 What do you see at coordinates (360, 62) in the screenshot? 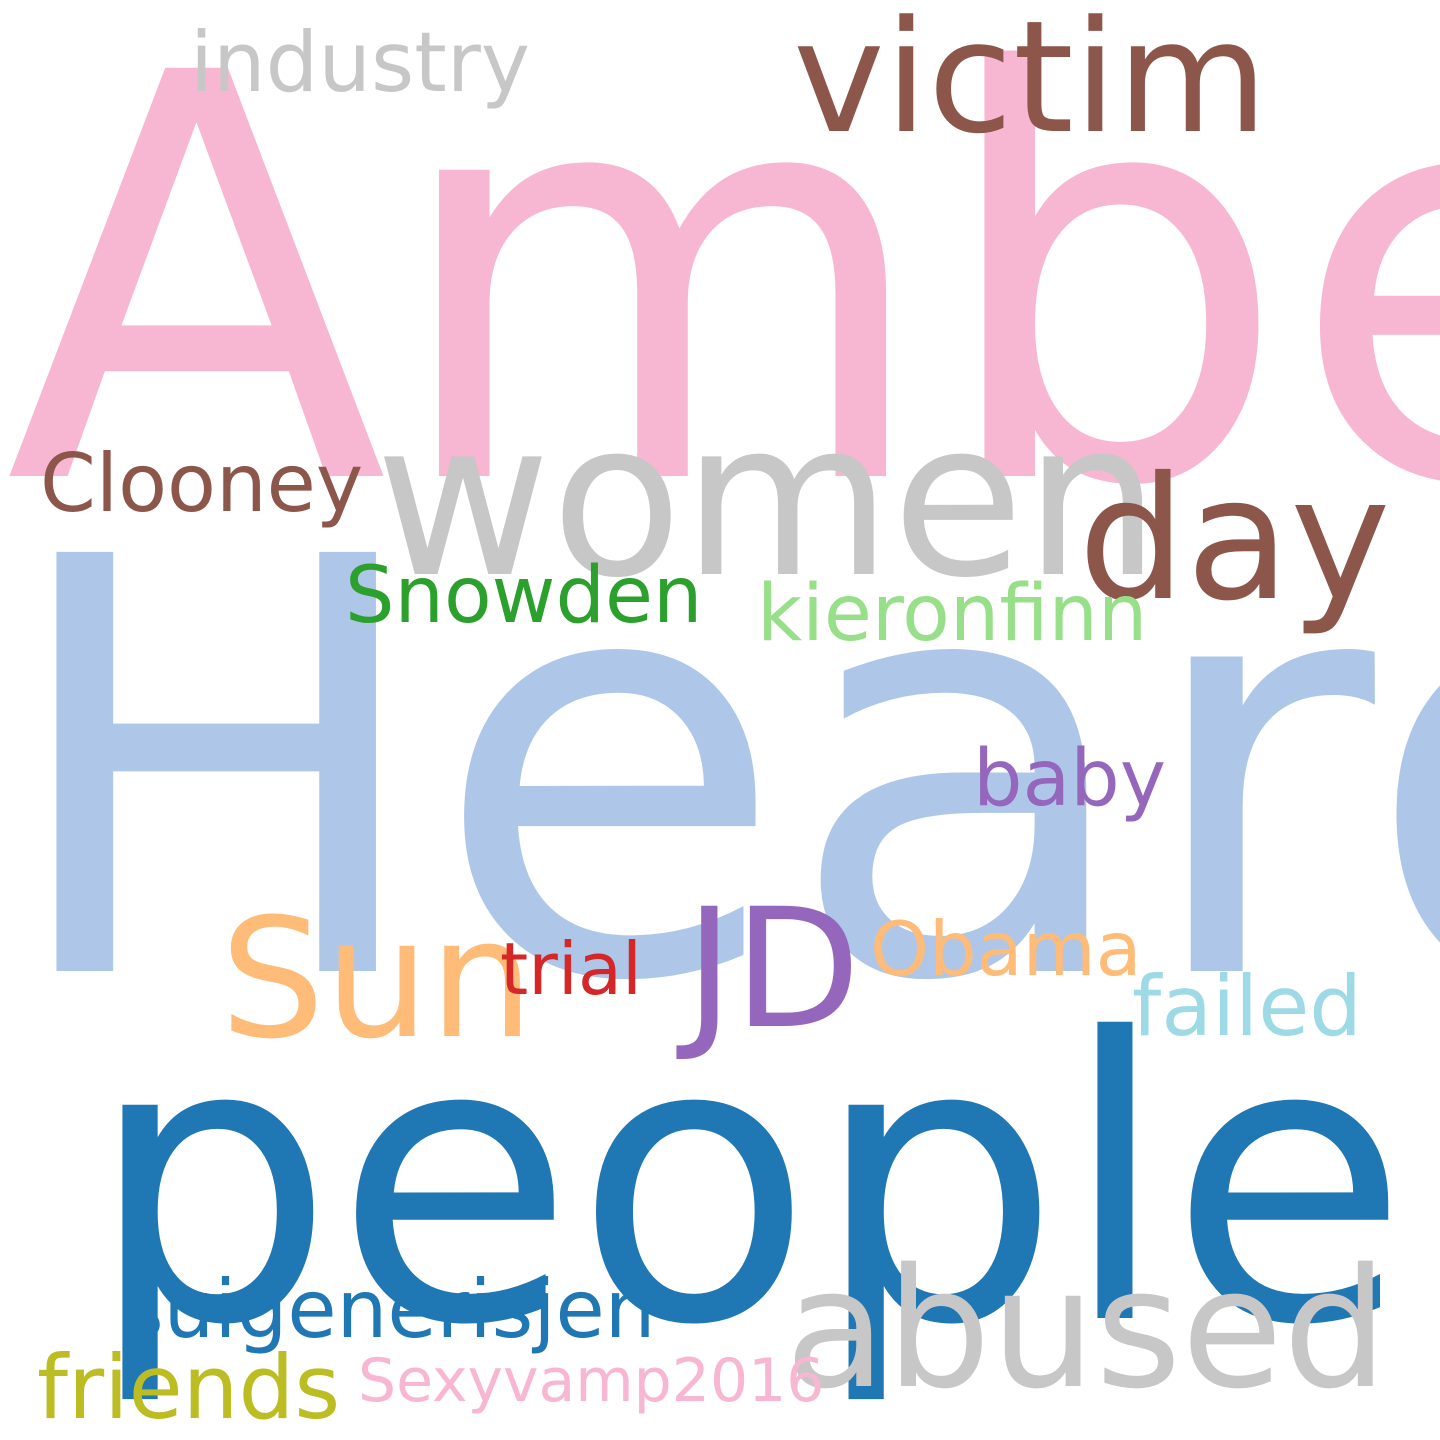
I see `word-industry: industry` at bounding box center [360, 62].